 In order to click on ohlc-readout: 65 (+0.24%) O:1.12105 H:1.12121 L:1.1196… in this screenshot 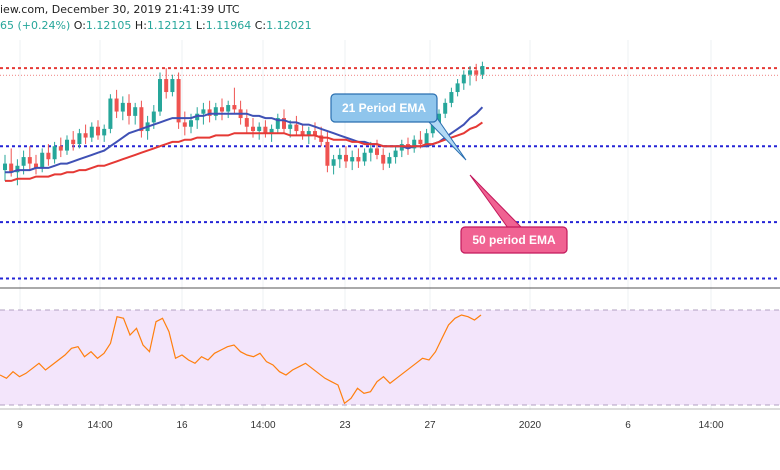, I will do `click(156, 25)`.